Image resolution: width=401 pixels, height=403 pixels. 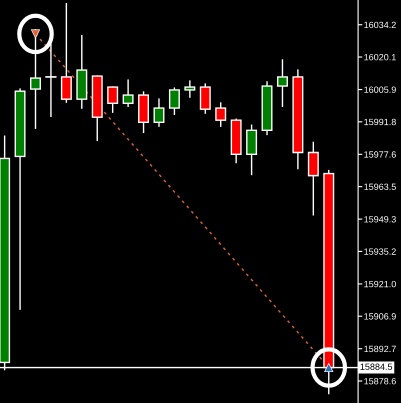 I want to click on y-tick-label: 15906.9, so click(x=380, y=316).